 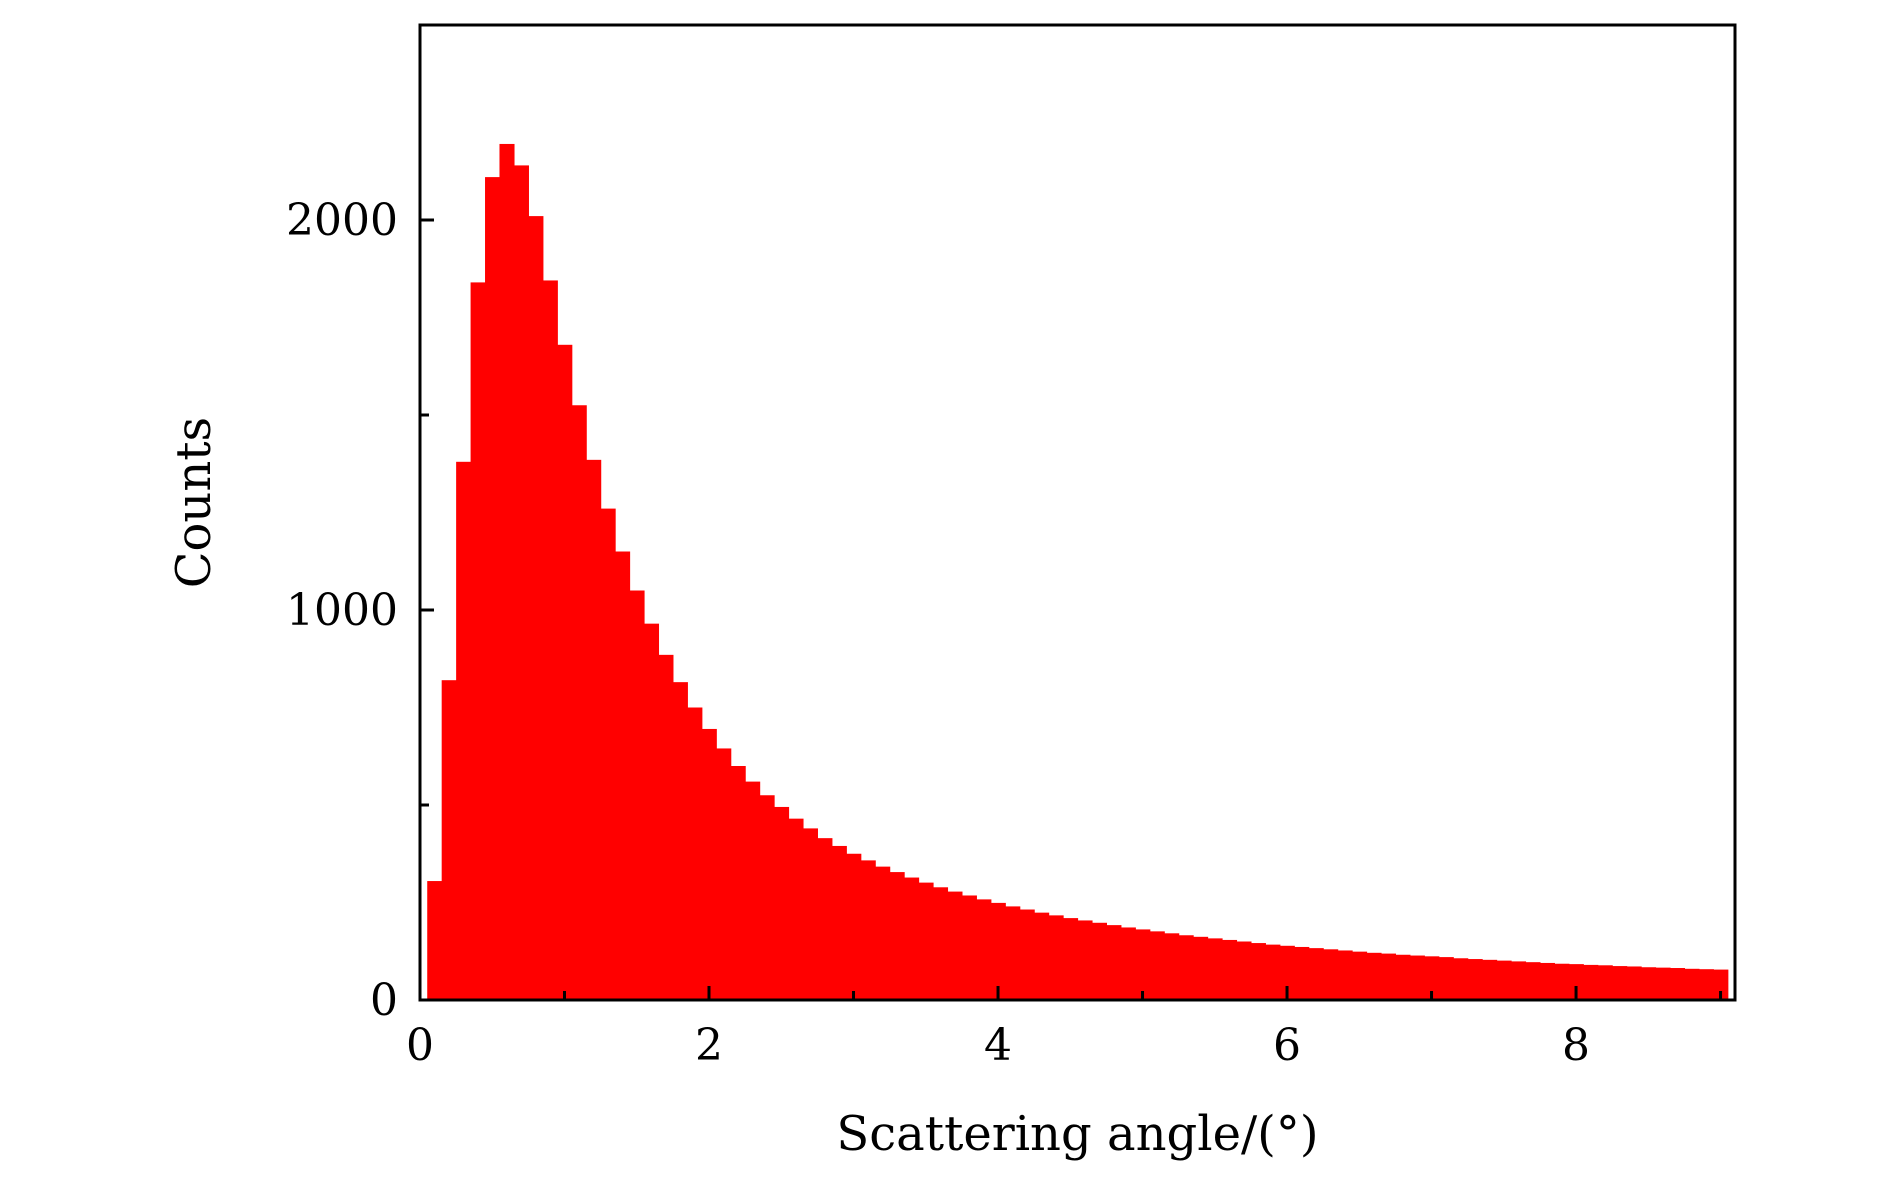 I want to click on y-tick-label: 2000, so click(x=342, y=220).